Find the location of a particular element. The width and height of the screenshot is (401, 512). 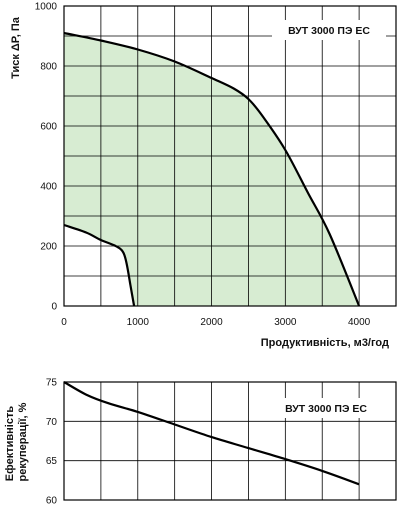

pressure-y-tick-label: 600 is located at coordinates (48, 127).